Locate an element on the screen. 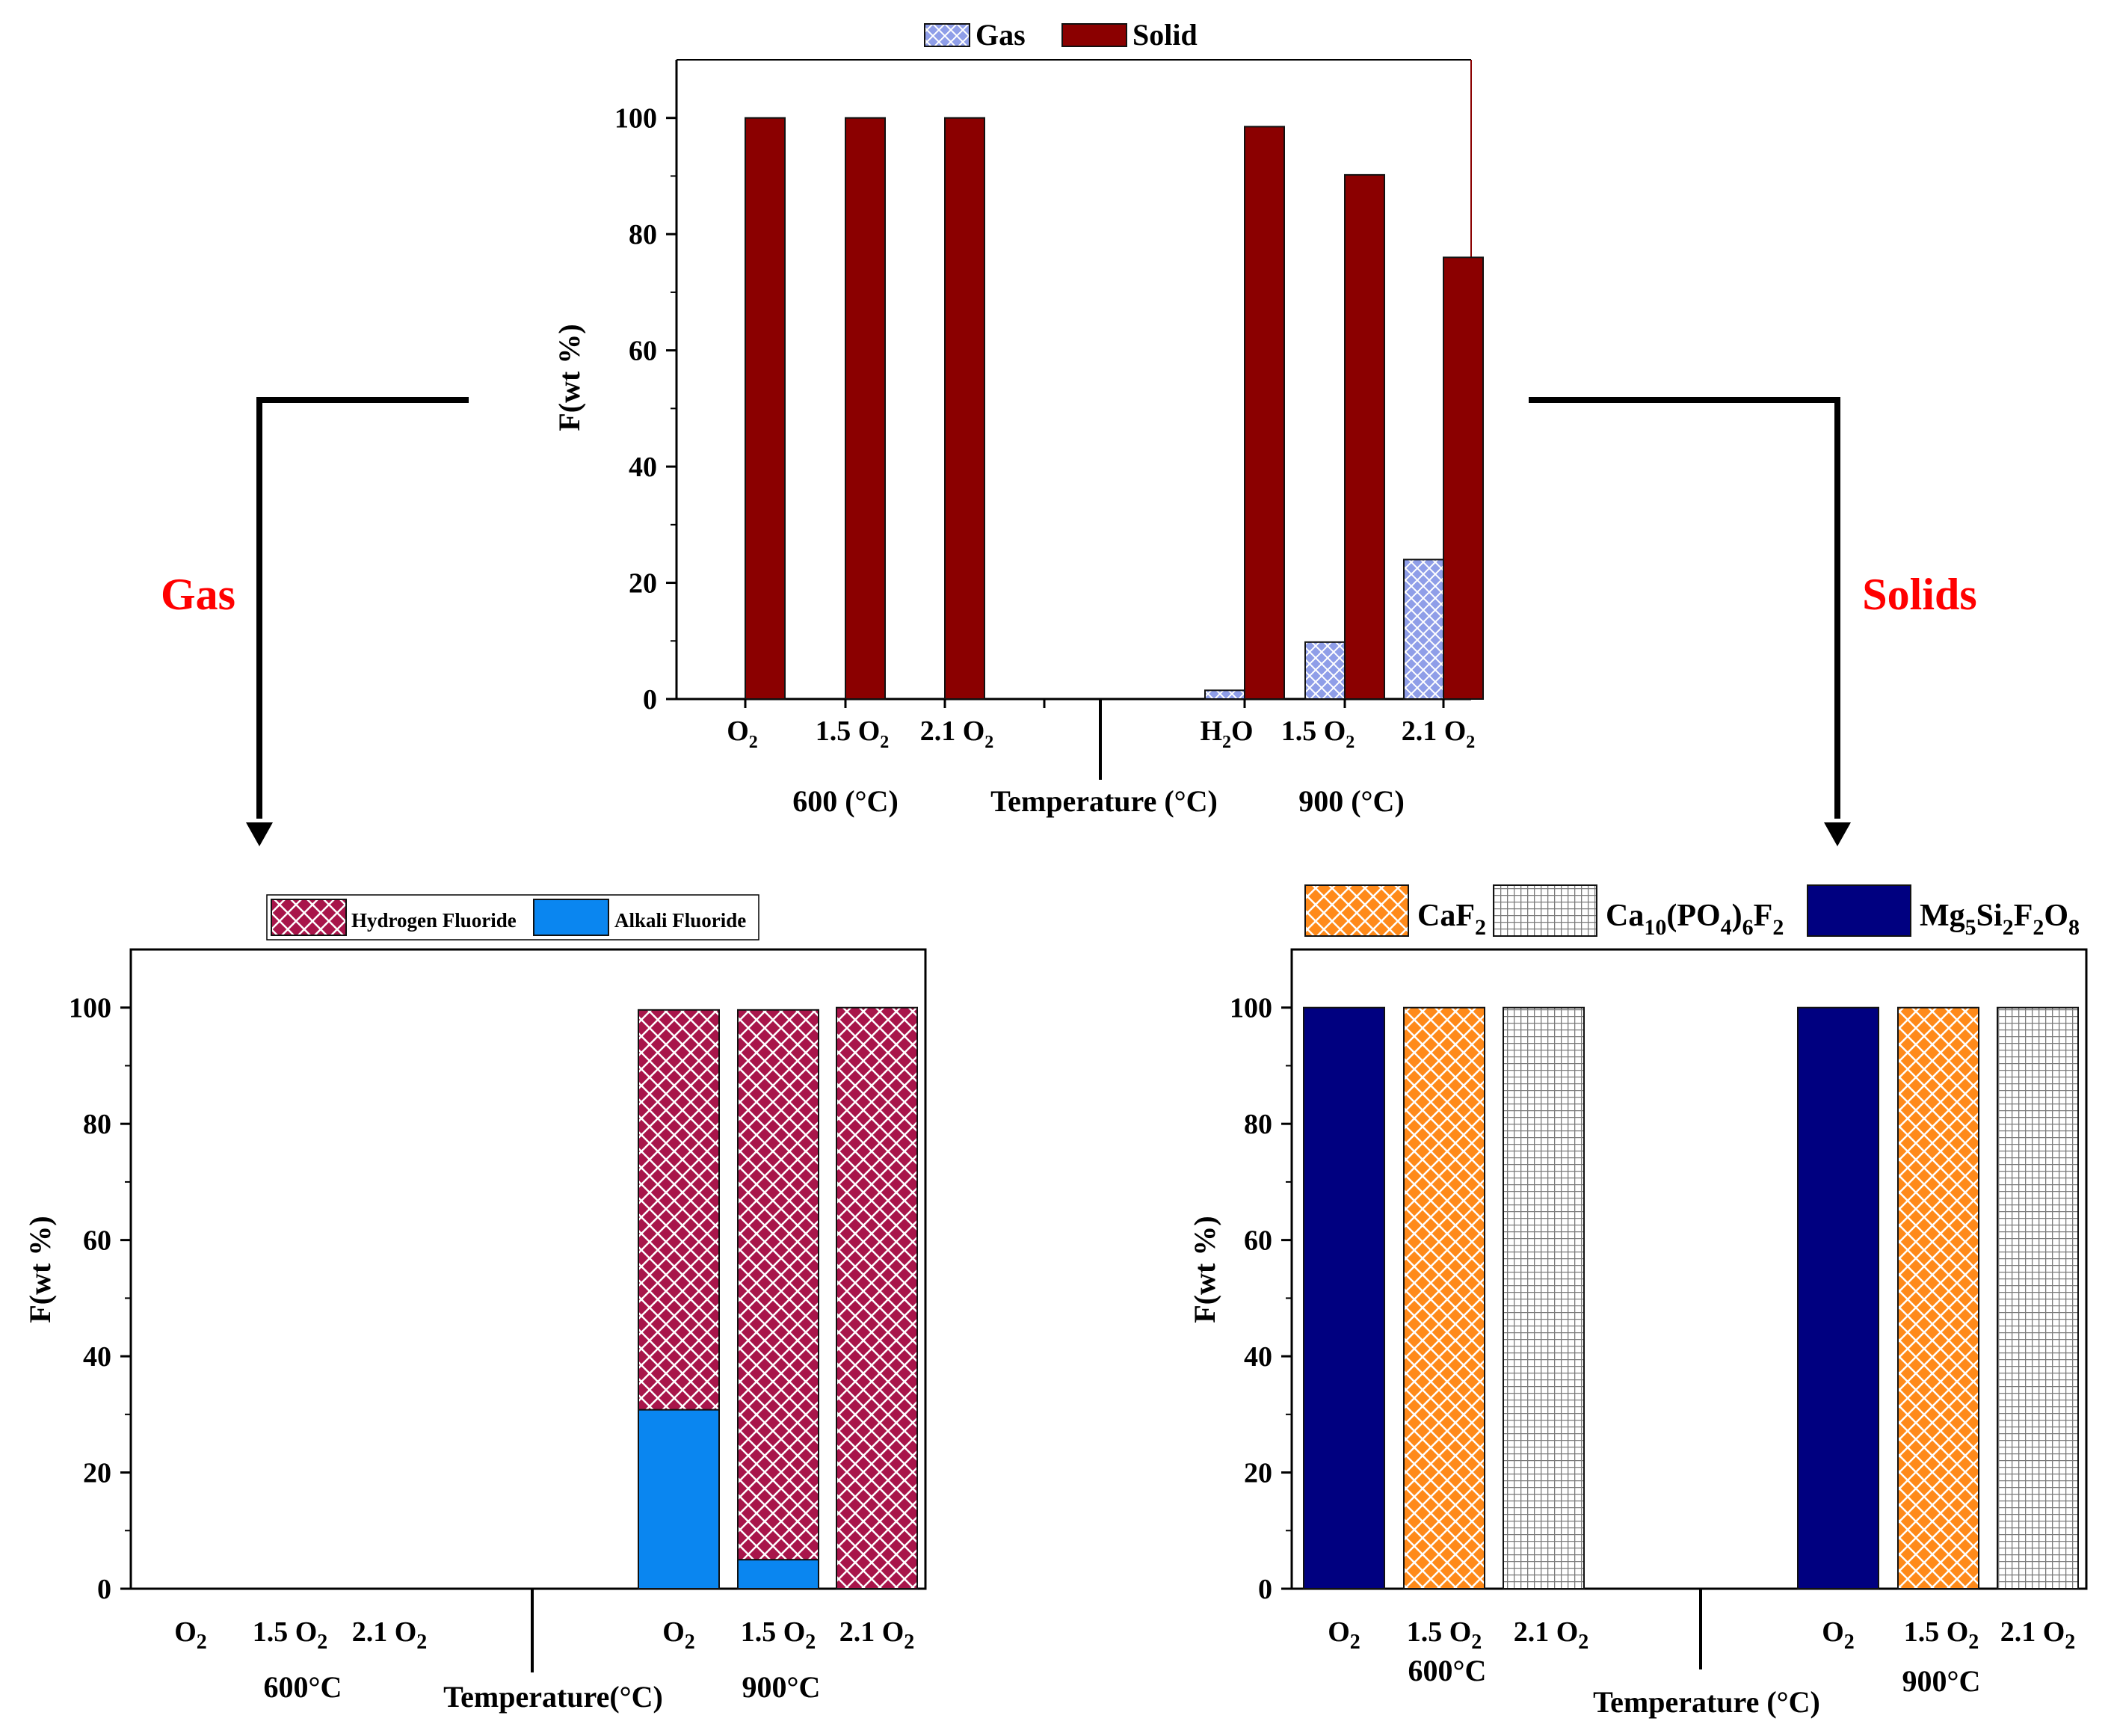  top-ytick-label: 40 is located at coordinates (643, 467).